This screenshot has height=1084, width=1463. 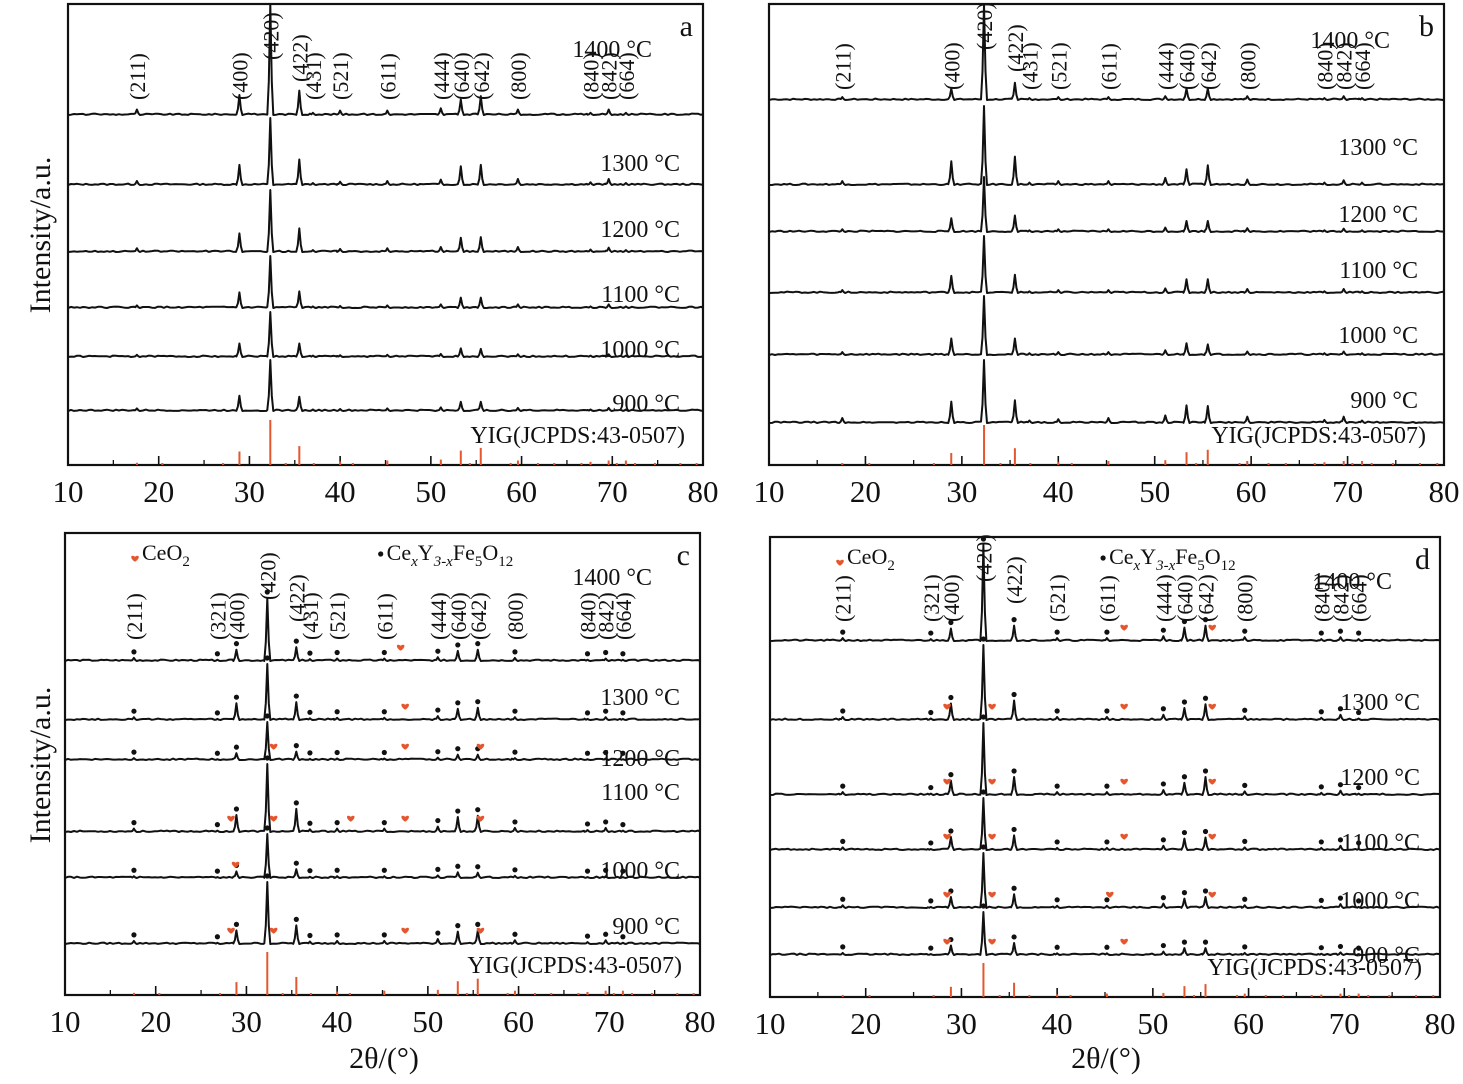 I want to click on hkl-label: (422), so click(x=1015, y=48).